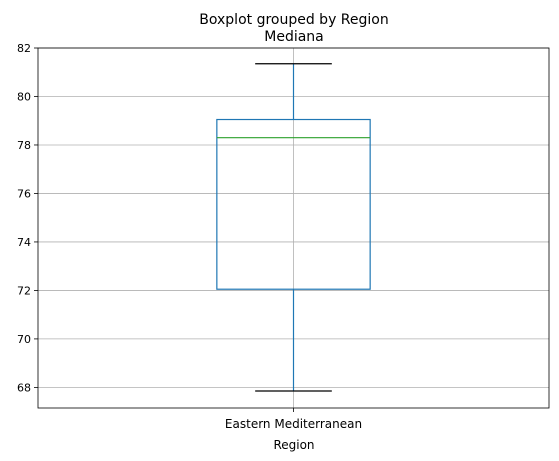 The height and width of the screenshot is (461, 559). Describe the element at coordinates (293, 204) in the screenshot. I see `iqr-box` at that location.